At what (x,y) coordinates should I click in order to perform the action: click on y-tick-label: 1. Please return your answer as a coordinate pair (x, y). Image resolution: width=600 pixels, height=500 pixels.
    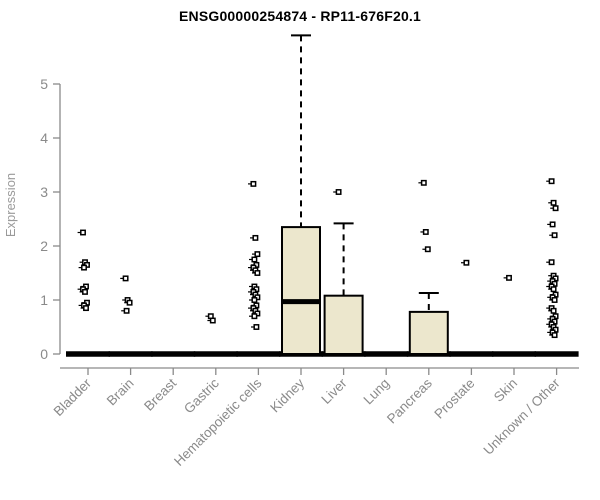
    Looking at the image, I should click on (44, 300).